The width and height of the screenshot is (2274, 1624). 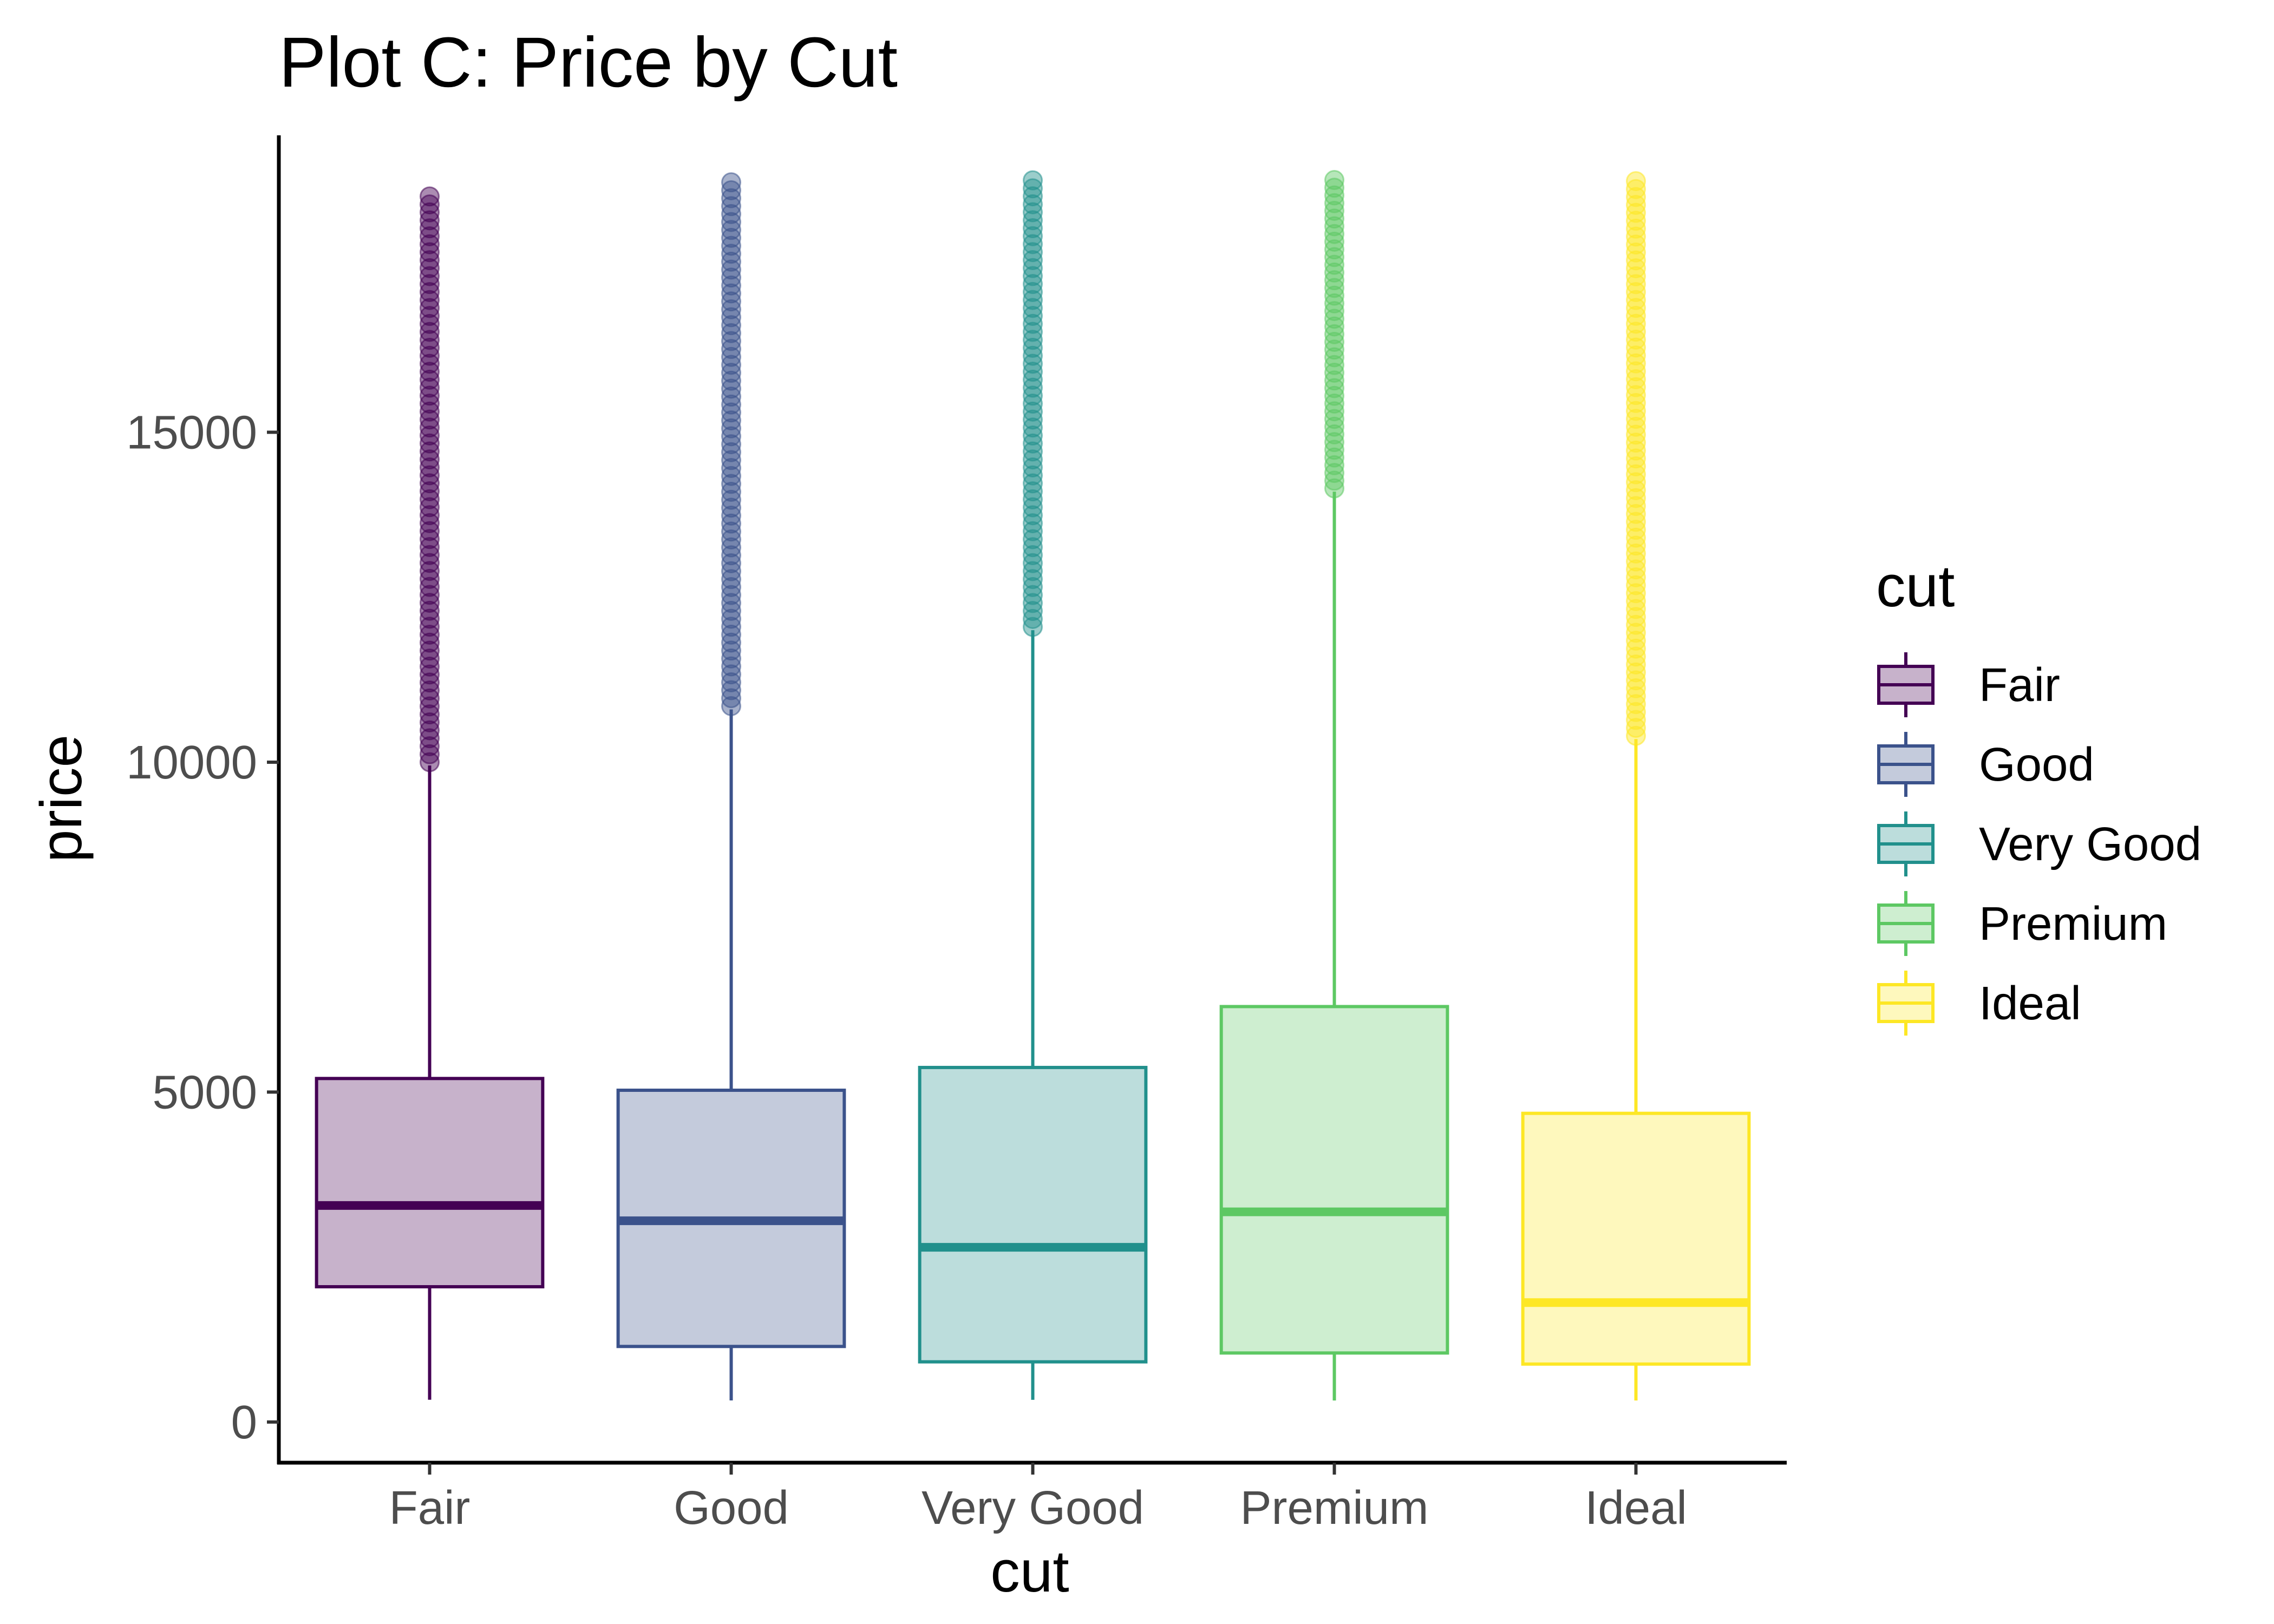 What do you see at coordinates (61, 798) in the screenshot?
I see `y-axis-title: price` at bounding box center [61, 798].